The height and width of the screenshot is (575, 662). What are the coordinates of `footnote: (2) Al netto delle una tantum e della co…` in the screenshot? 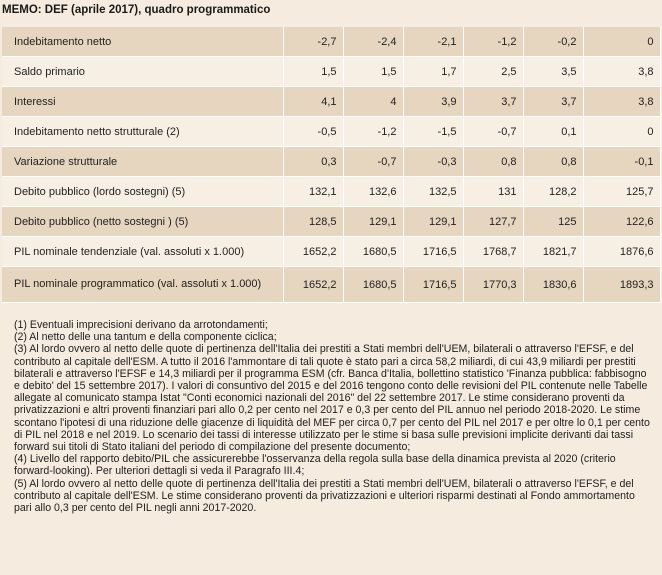 It's located at (145, 337).